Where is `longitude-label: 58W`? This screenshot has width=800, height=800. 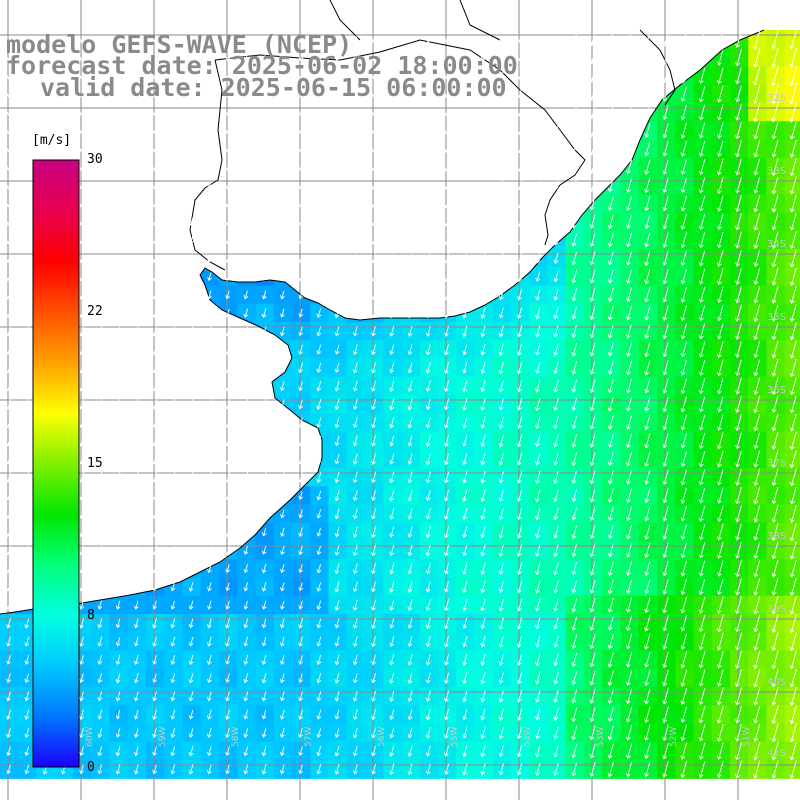
longitude-label: 58W is located at coordinates (236, 736).